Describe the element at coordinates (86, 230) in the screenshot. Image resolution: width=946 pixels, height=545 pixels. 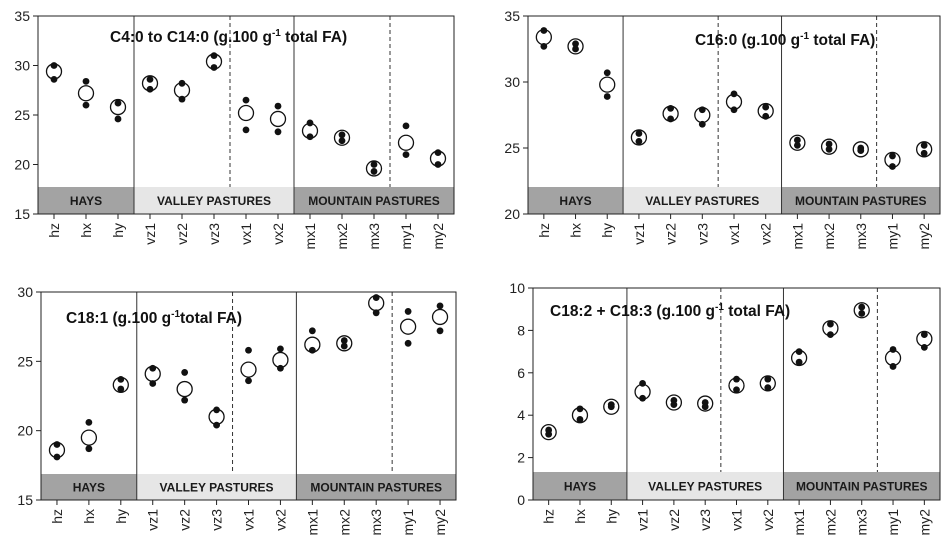
I see `x-tick-label: hx` at that location.